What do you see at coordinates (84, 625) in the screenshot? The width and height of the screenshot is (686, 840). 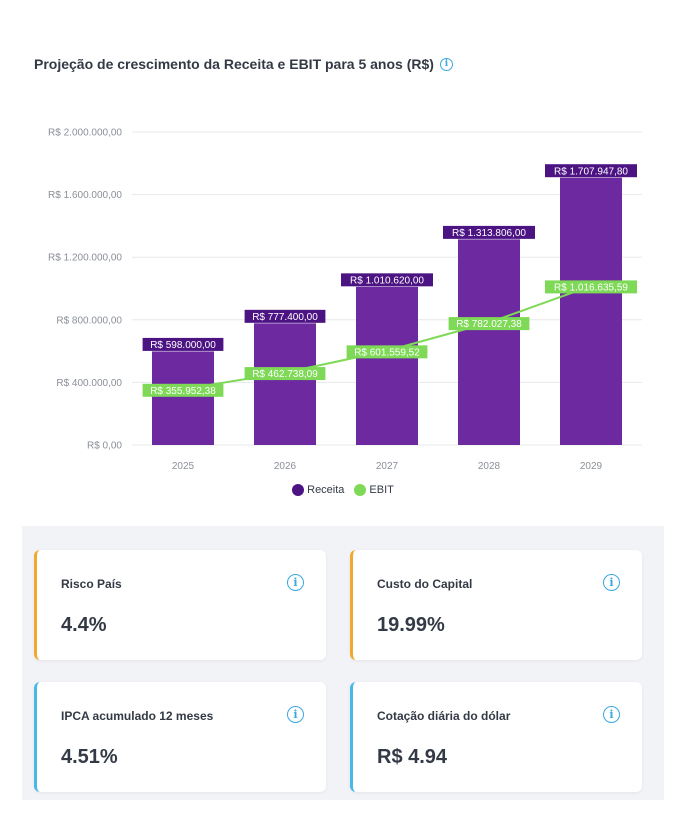 I see `indicator-value: 4.4%` at bounding box center [84, 625].